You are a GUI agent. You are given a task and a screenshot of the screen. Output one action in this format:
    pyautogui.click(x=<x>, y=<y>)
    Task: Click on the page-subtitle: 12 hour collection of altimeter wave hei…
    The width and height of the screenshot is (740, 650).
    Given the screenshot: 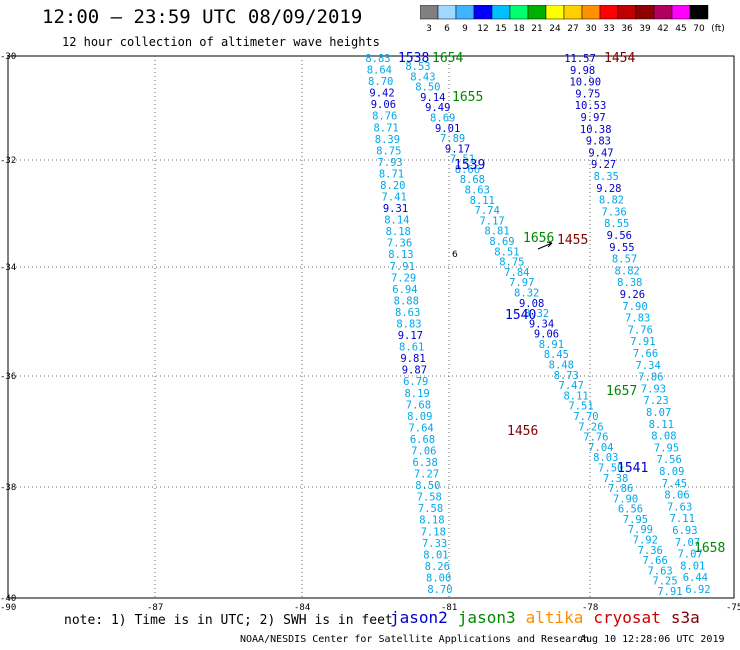 What is the action you would take?
    pyautogui.click(x=221, y=42)
    